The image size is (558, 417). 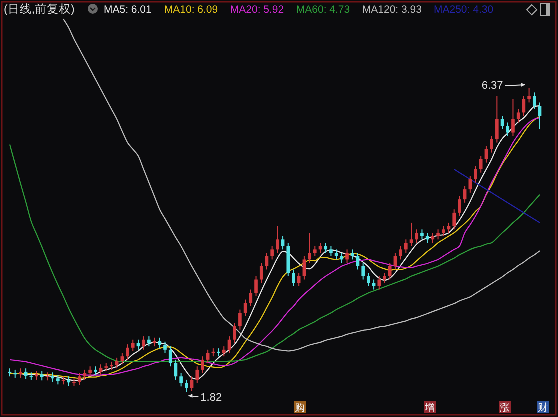 I want to click on annotation: 6.37, so click(x=493, y=86).